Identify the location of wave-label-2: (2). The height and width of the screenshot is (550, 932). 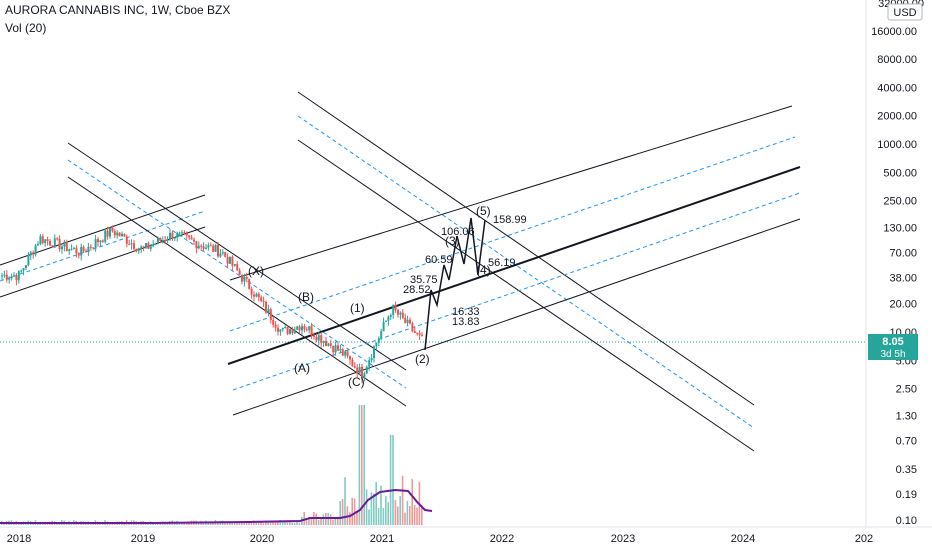
(422, 359).